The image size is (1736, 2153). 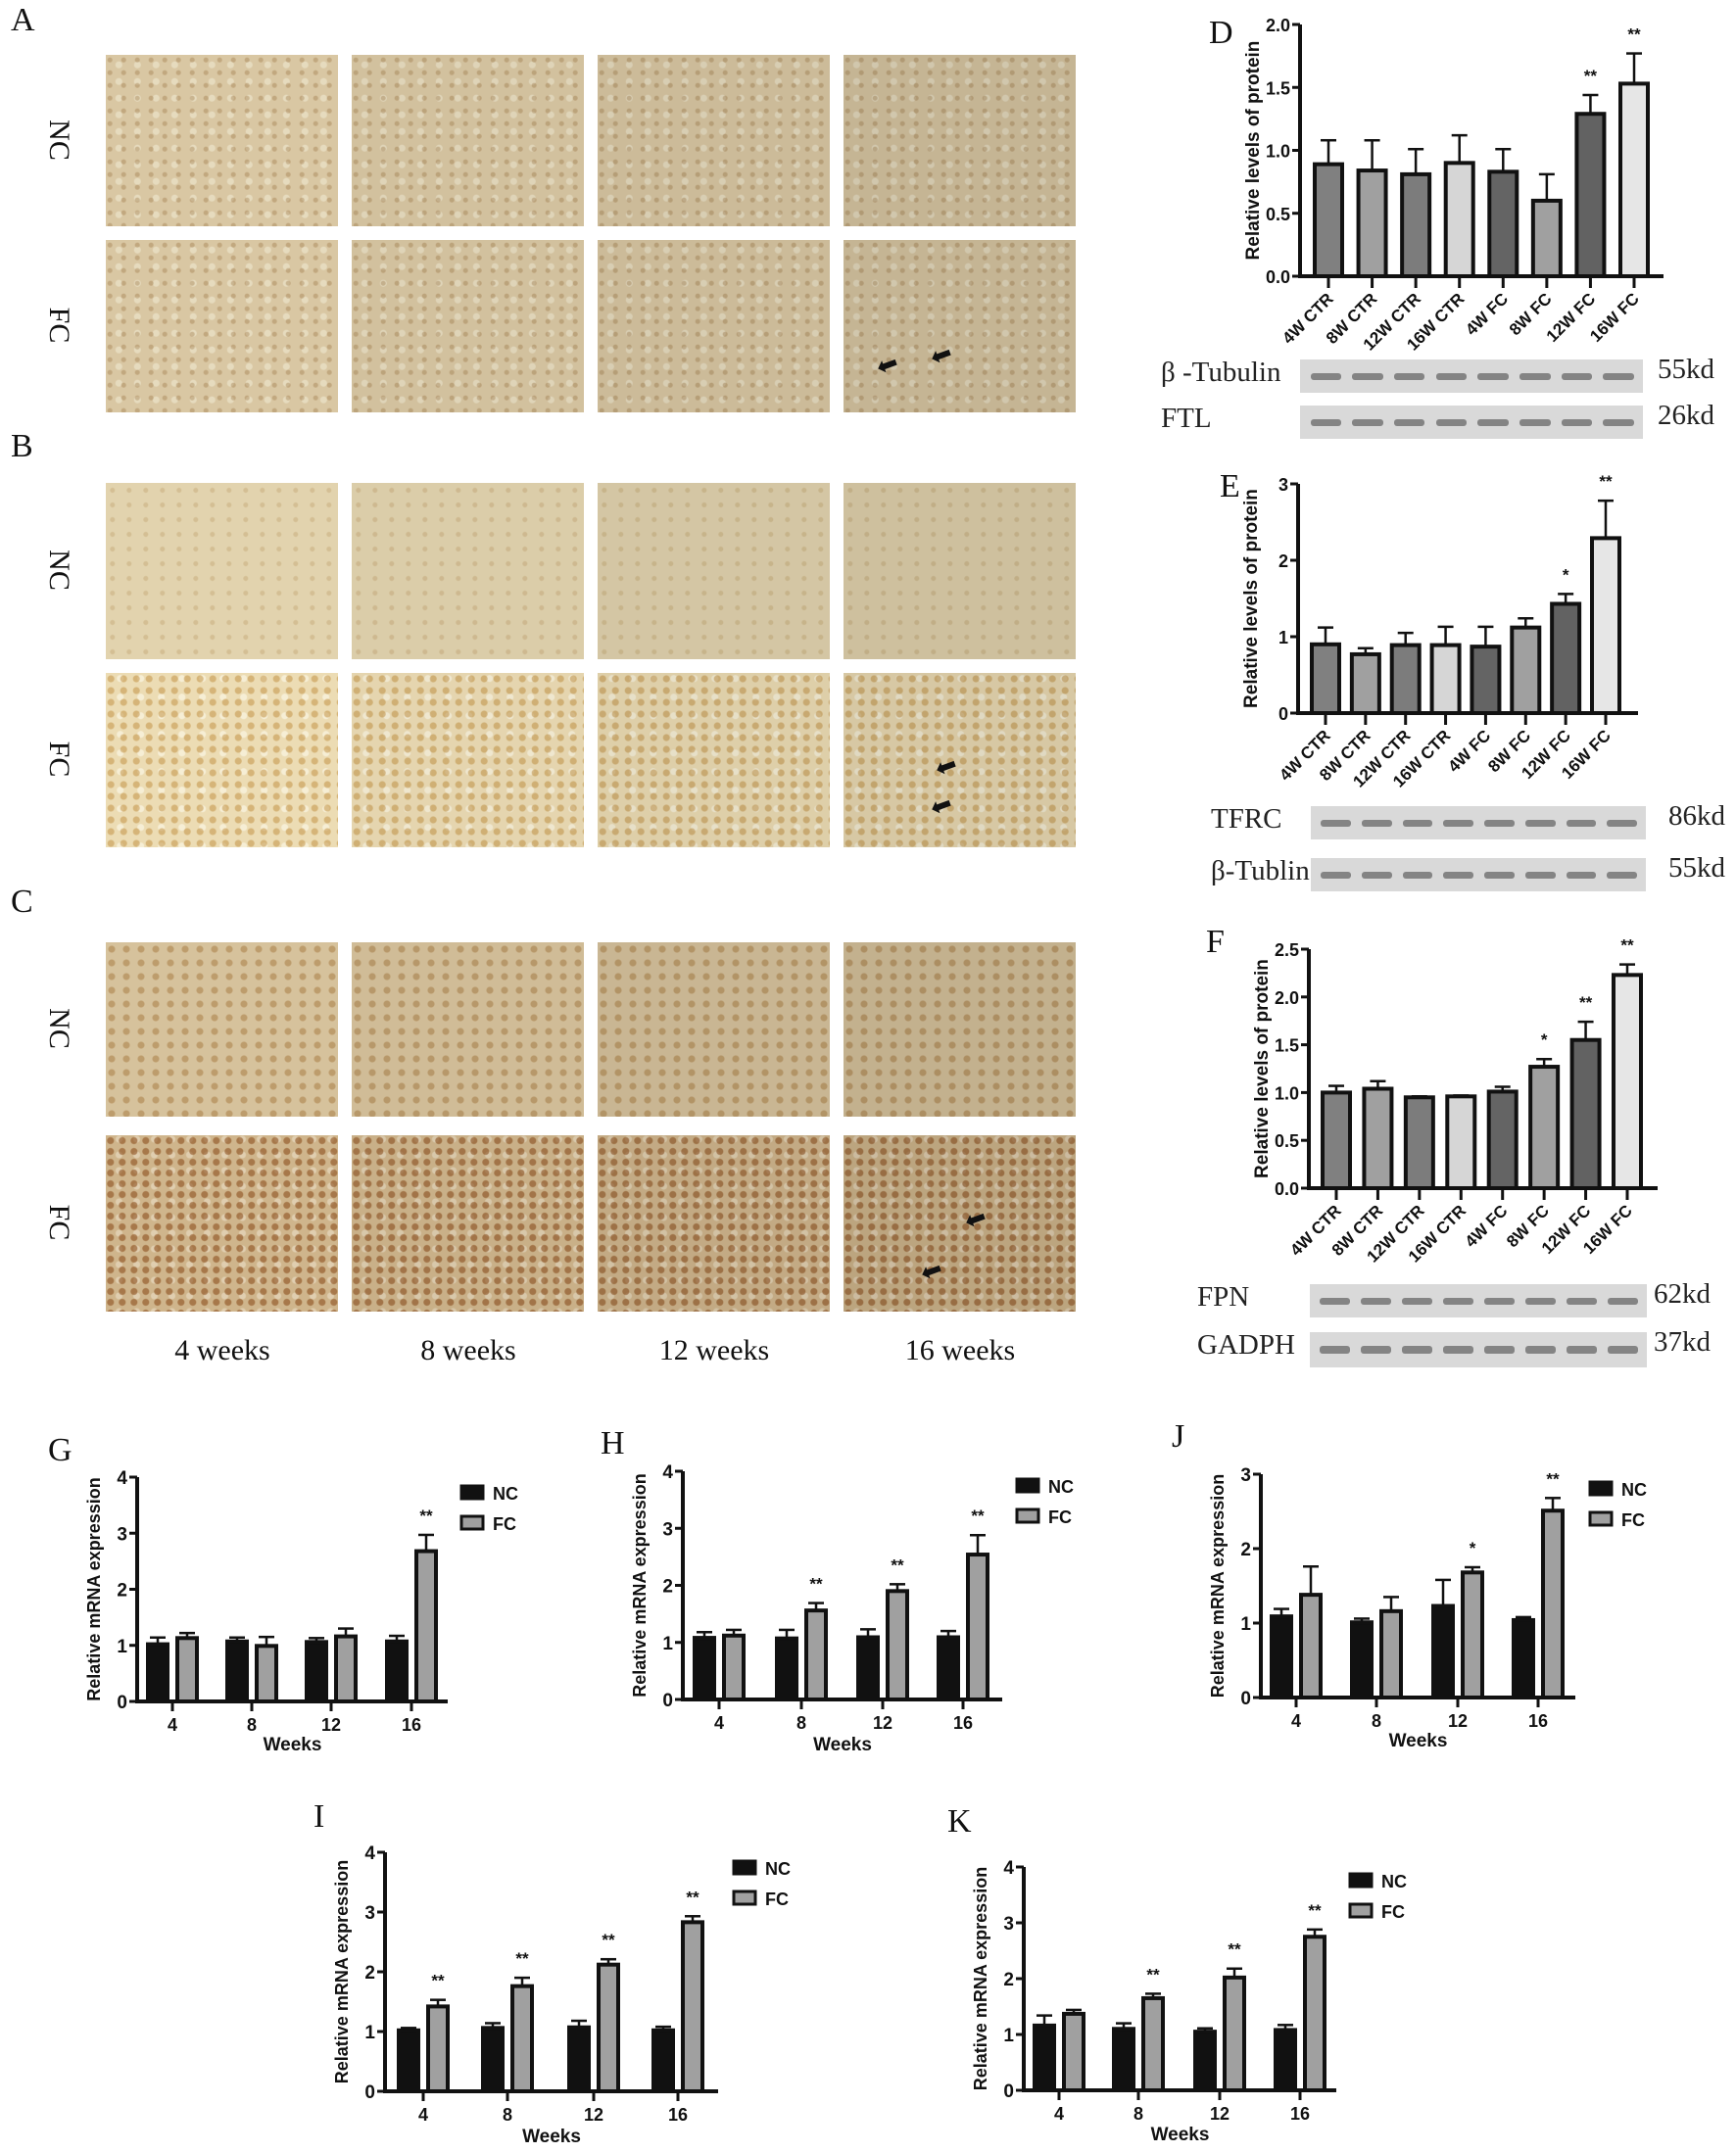 What do you see at coordinates (1487, 314) in the screenshot?
I see `x-tick-label: 4W FC` at bounding box center [1487, 314].